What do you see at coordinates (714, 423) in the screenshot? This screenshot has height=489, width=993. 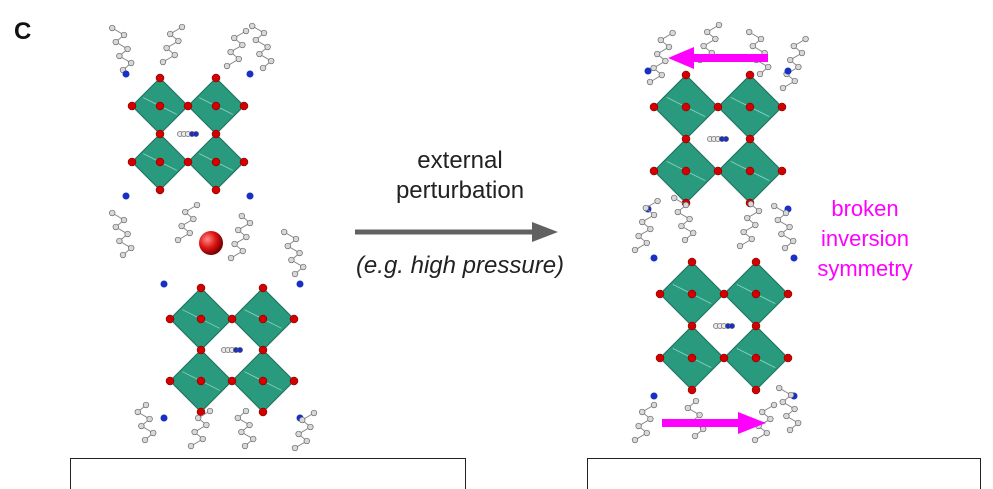 I see `shift-arrow-bottom` at bounding box center [714, 423].